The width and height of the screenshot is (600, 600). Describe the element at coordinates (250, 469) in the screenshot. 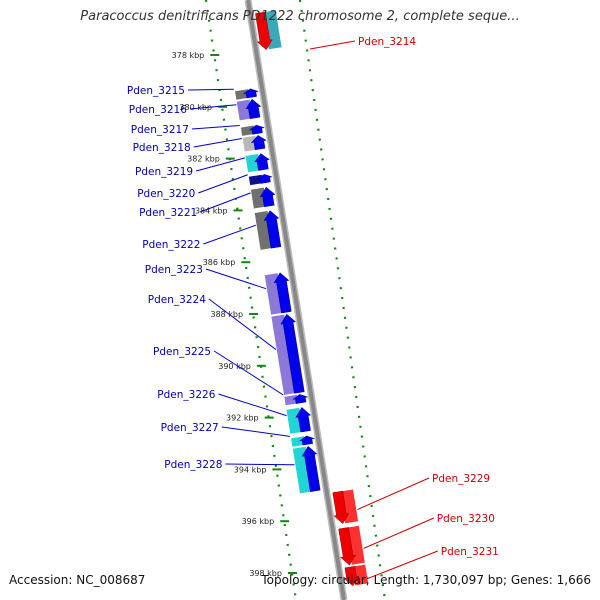

I see `tick-label: 394 kbp` at that location.